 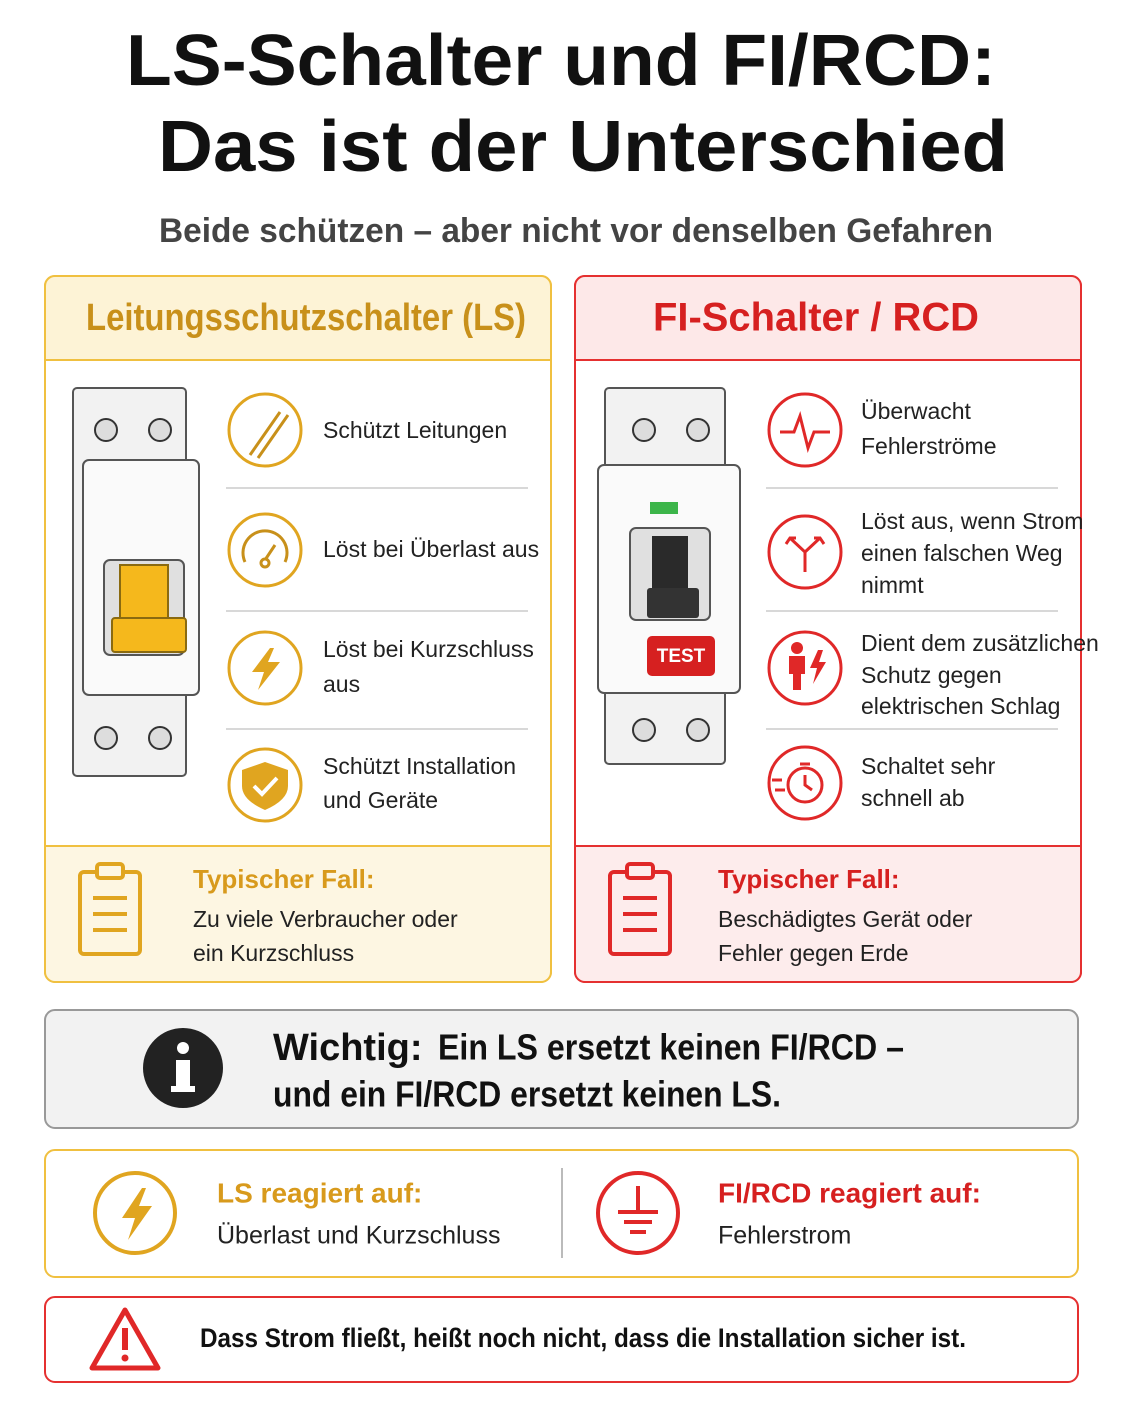 What do you see at coordinates (784, 1236) in the screenshot?
I see `react-text: Fehlerstrom` at bounding box center [784, 1236].